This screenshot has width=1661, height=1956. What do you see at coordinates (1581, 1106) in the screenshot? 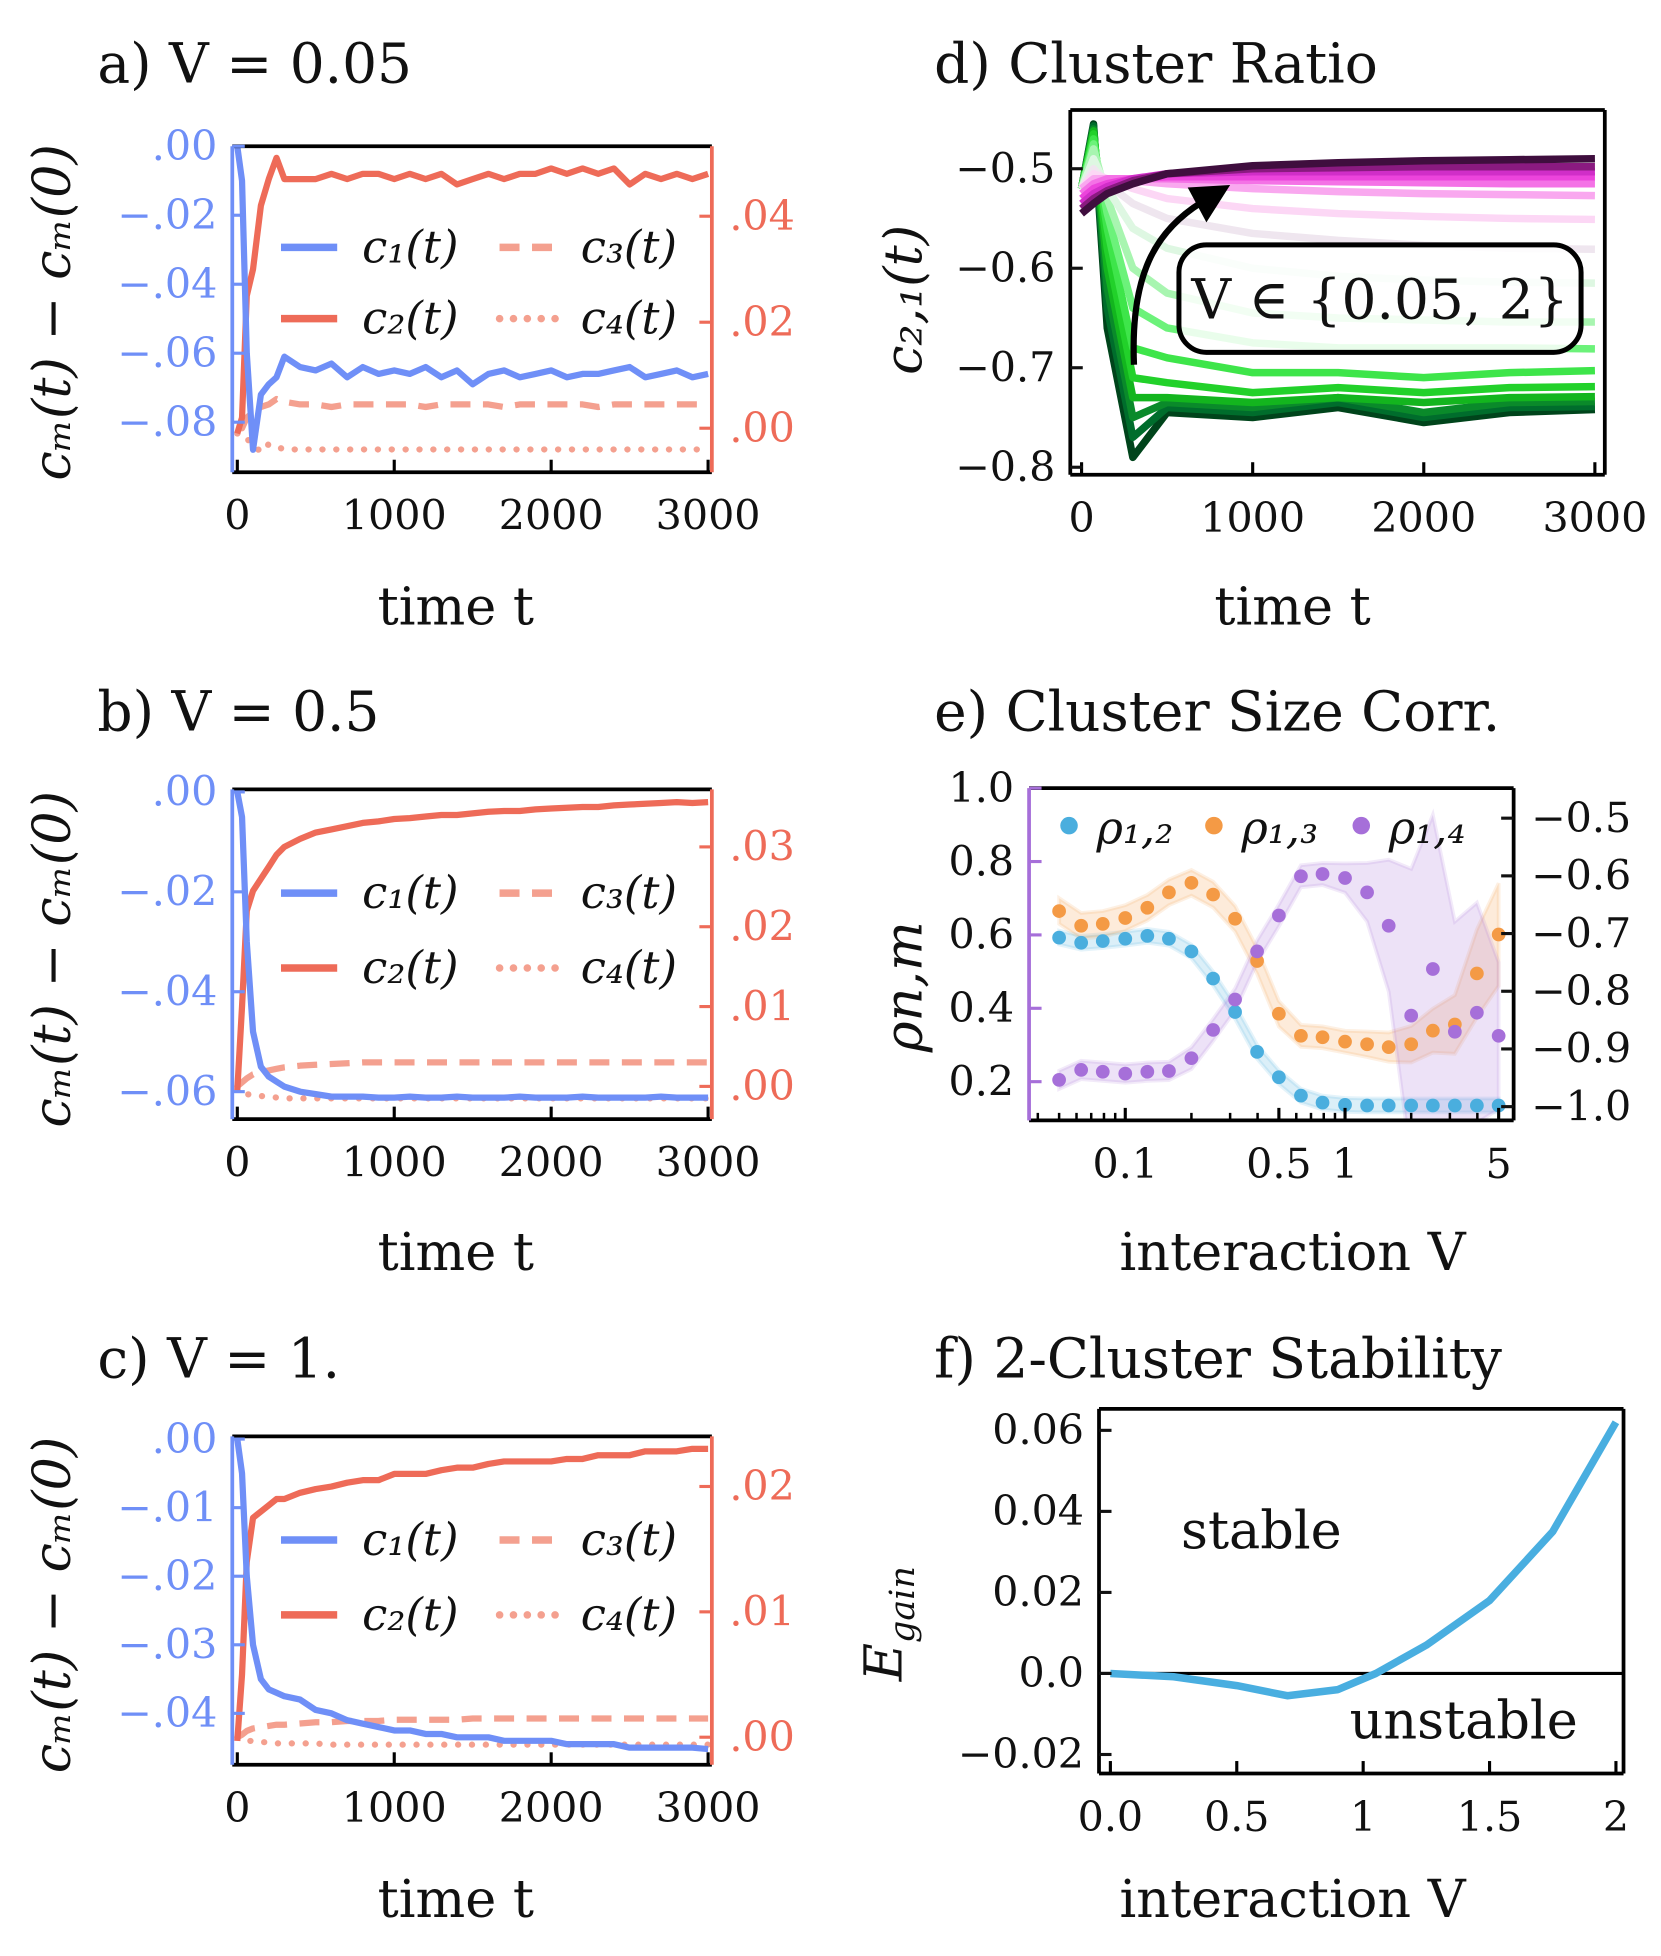
I see `panel-e-right-y-tick-label: −1.0` at bounding box center [1581, 1106].